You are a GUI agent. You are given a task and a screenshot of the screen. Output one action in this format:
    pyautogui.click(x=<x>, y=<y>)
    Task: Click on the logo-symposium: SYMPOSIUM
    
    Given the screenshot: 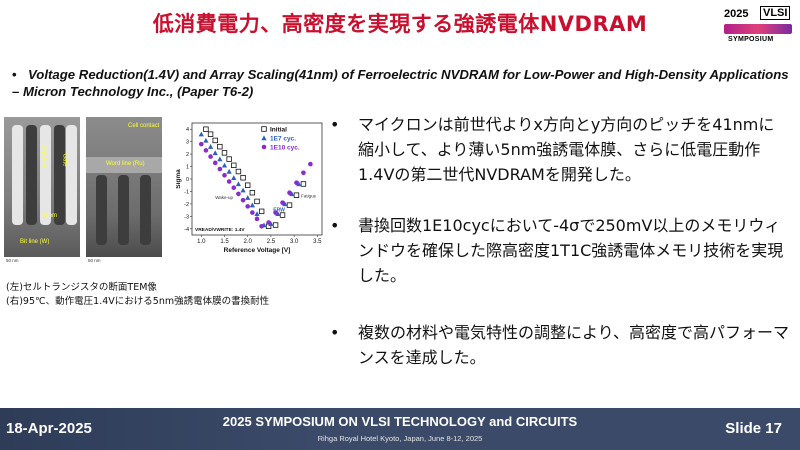 What is the action you would take?
    pyautogui.click(x=751, y=39)
    